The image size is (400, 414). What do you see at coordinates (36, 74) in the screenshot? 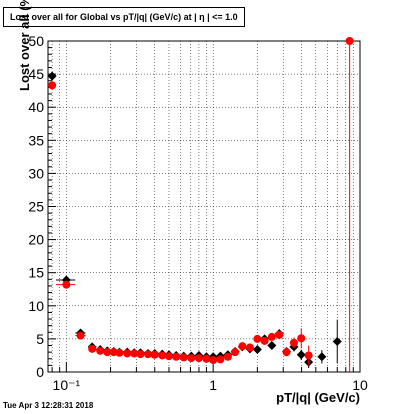
I see `y-tick-label: 45` at bounding box center [36, 74].